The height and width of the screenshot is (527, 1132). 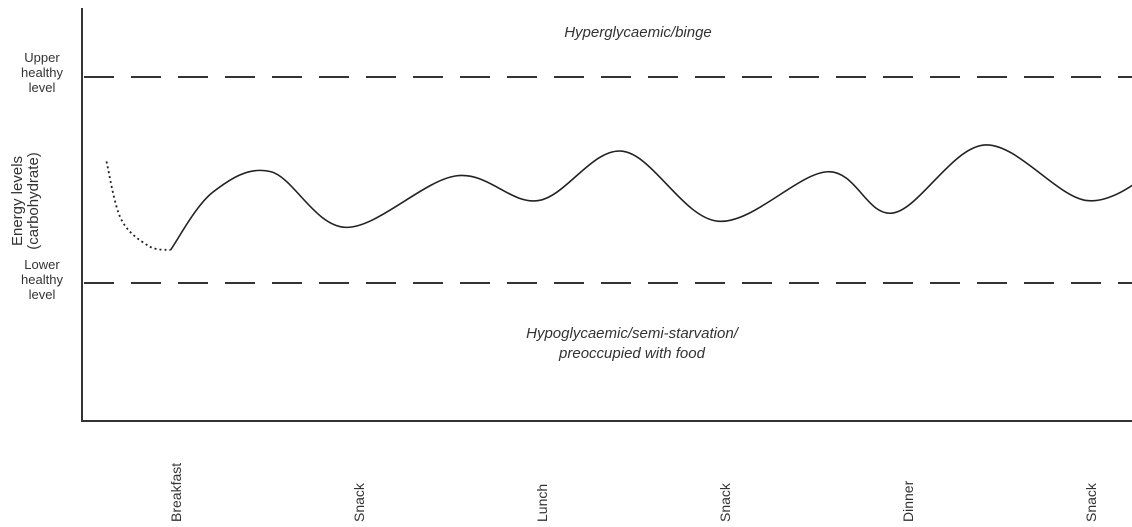 I want to click on lower-healthy-level-label: Lower healthy level, so click(x=42, y=279).